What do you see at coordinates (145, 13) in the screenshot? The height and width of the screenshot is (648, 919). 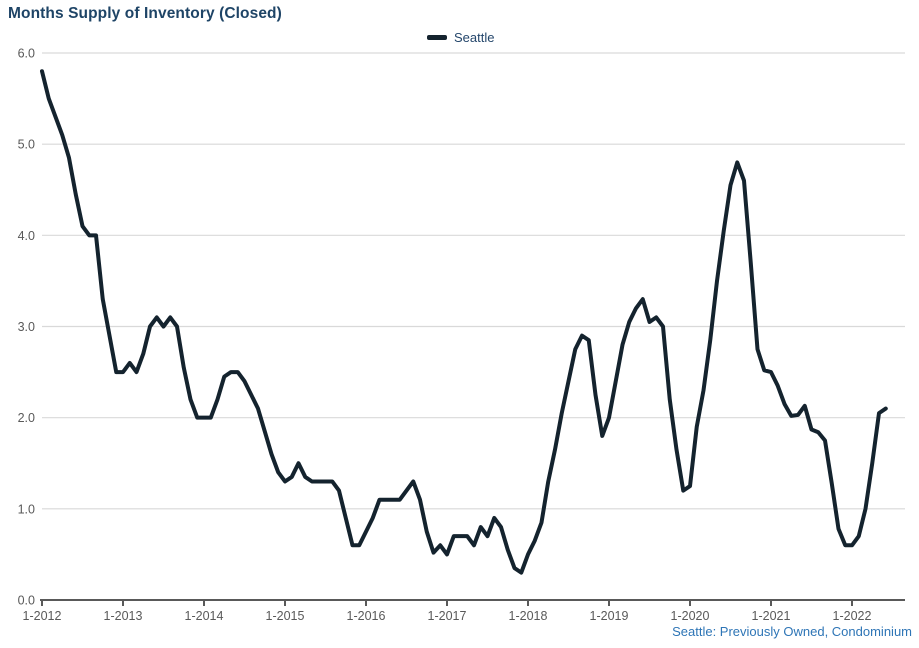 I see `chart-title: Months Supply of Inventory (Closed)` at bounding box center [145, 13].